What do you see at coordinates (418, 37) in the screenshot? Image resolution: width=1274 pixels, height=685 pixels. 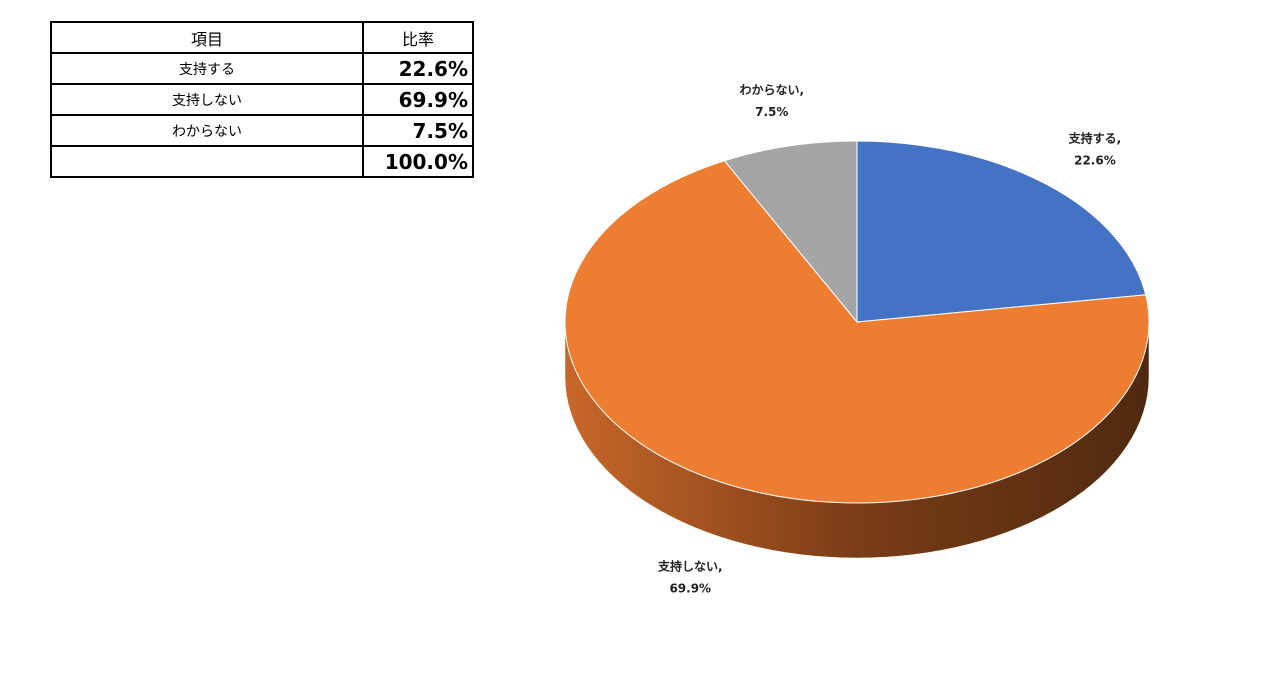 I see `header-cell: 比率` at bounding box center [418, 37].